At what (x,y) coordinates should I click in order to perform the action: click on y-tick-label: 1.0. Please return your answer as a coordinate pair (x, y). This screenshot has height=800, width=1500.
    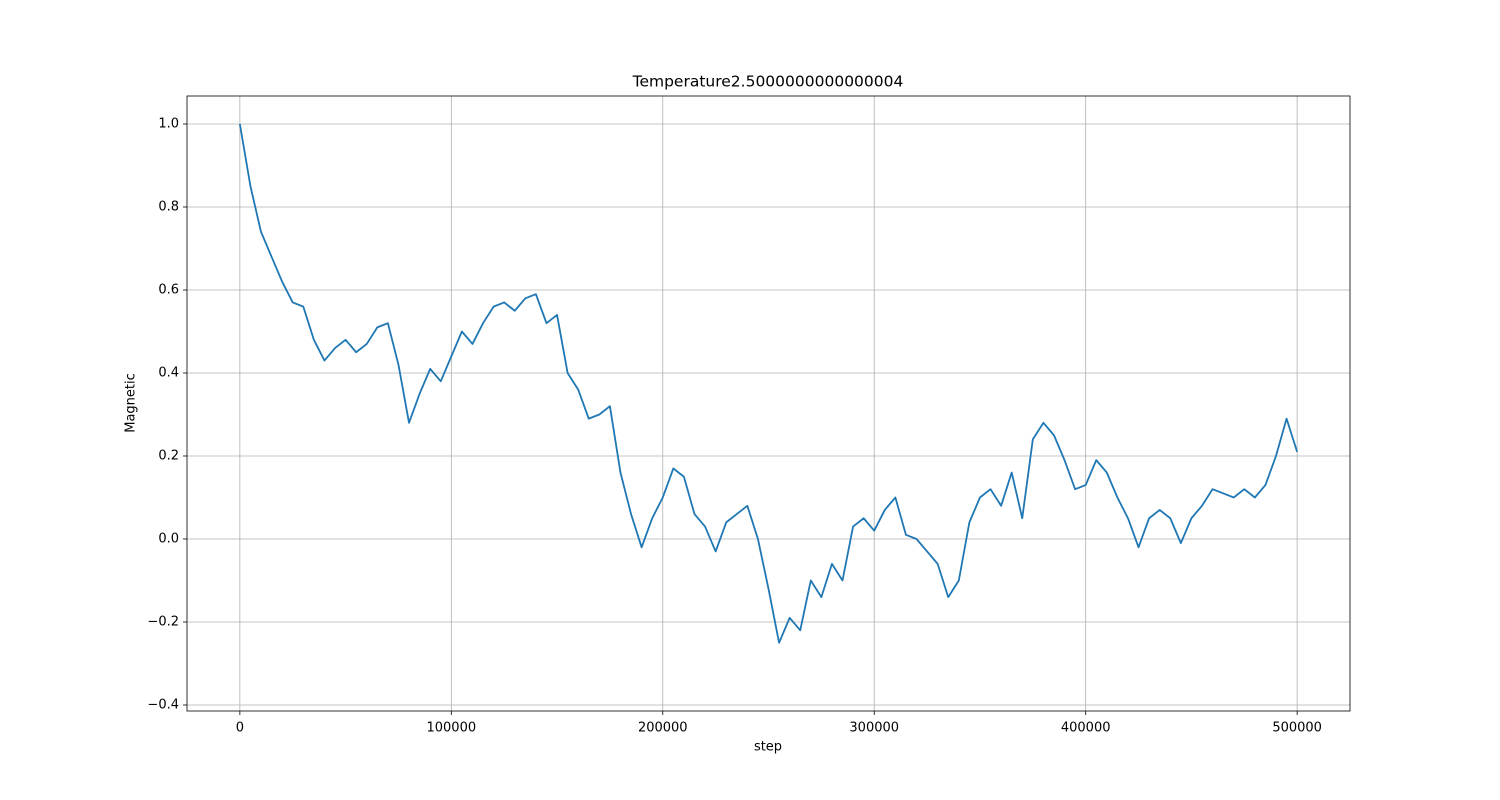
    Looking at the image, I should click on (168, 124).